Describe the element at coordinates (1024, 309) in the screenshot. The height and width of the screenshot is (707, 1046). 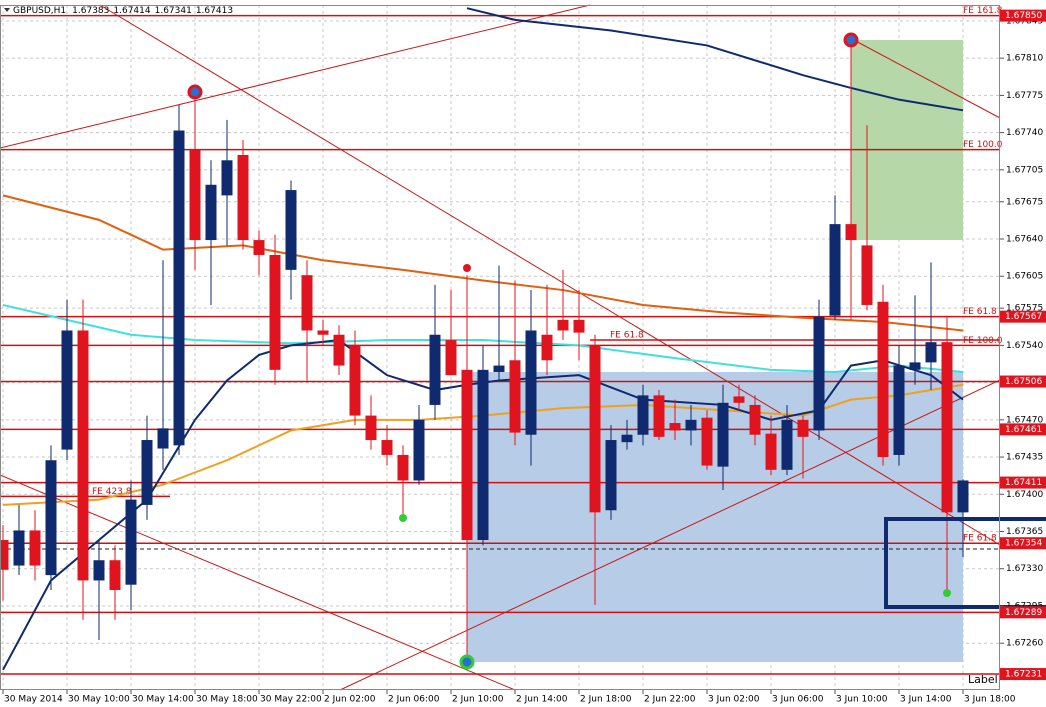
I see `y-tick-label: 1.67575` at that location.